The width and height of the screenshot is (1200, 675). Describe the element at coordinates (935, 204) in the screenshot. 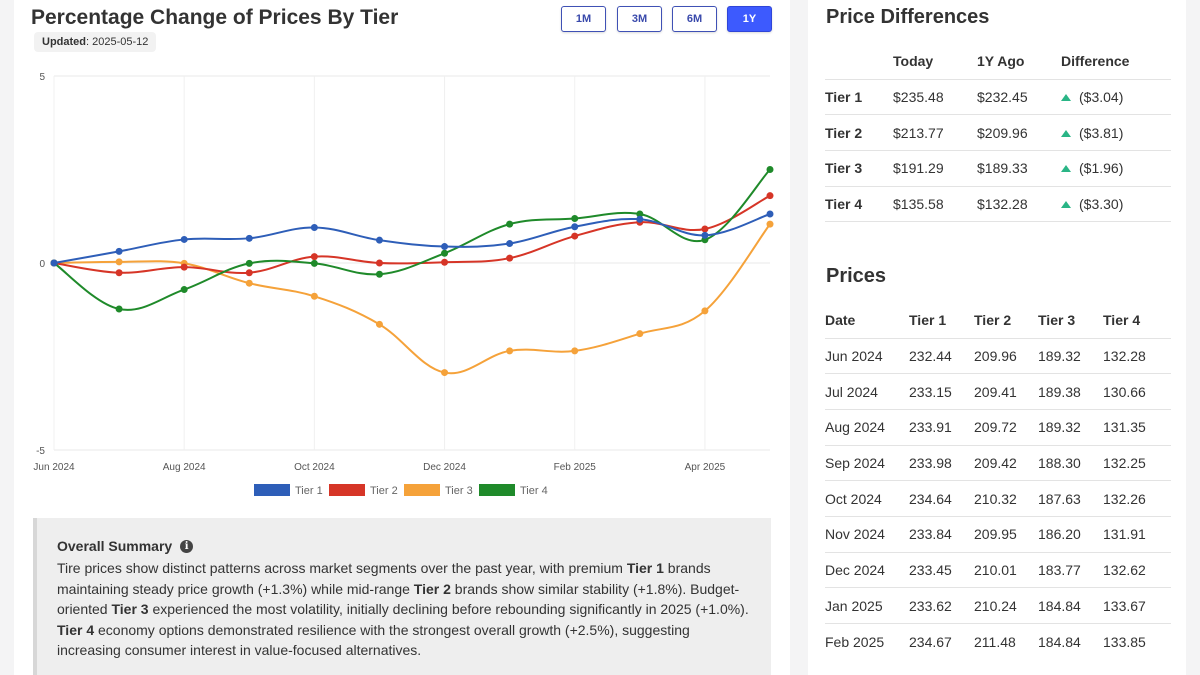

I see `price-cell: $135.58` at that location.